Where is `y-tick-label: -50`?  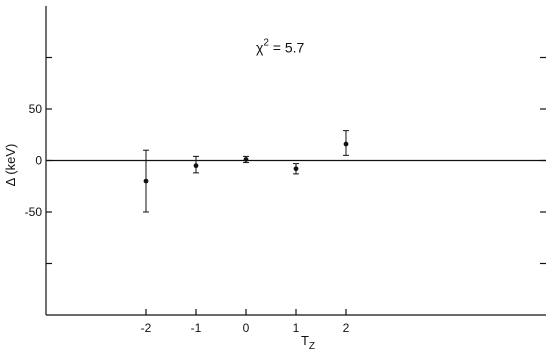 y-tick-label: -50 is located at coordinates (34, 212).